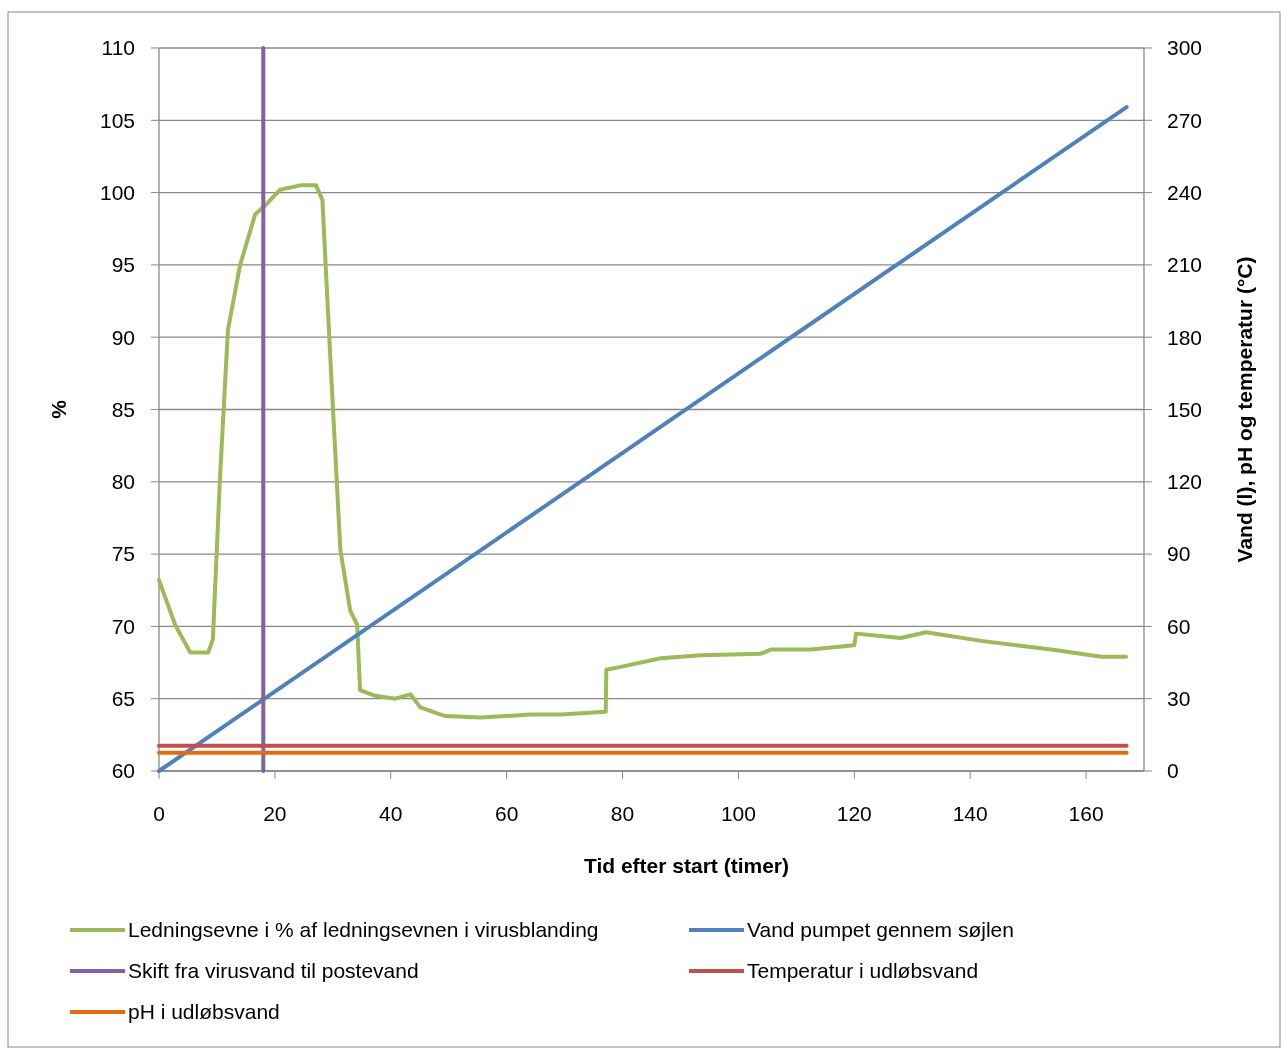  What do you see at coordinates (1179, 699) in the screenshot?
I see `y2-tick-label: 30` at bounding box center [1179, 699].